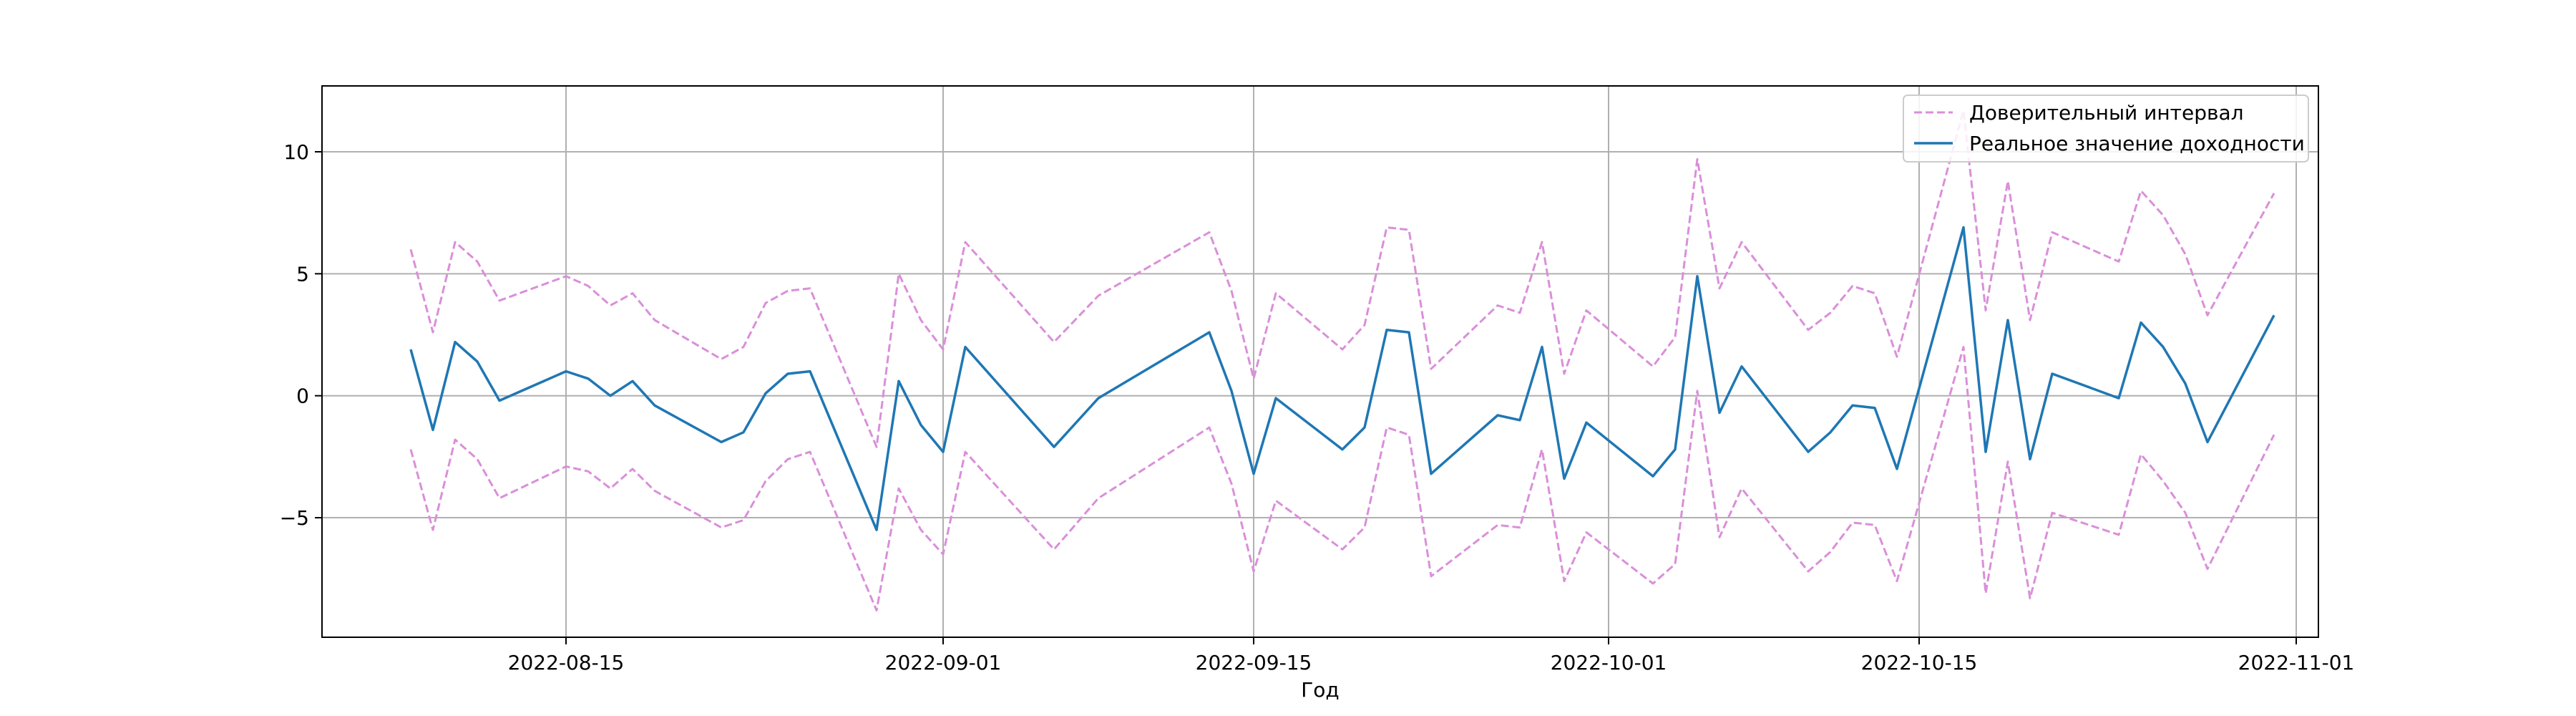 The height and width of the screenshot is (716, 2576). I want to click on x-tick-label: 2022-09-01, so click(943, 662).